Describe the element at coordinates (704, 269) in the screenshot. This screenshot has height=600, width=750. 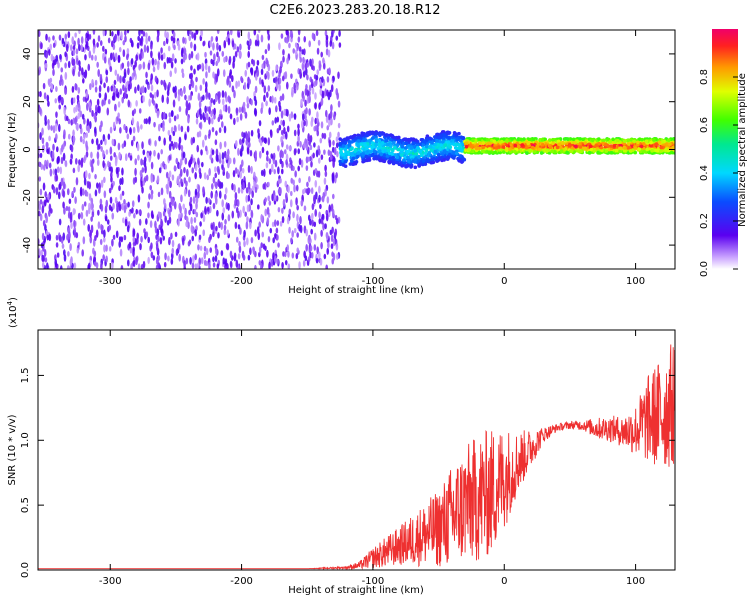
I see `colorbar-tick-label: 0.0` at that location.